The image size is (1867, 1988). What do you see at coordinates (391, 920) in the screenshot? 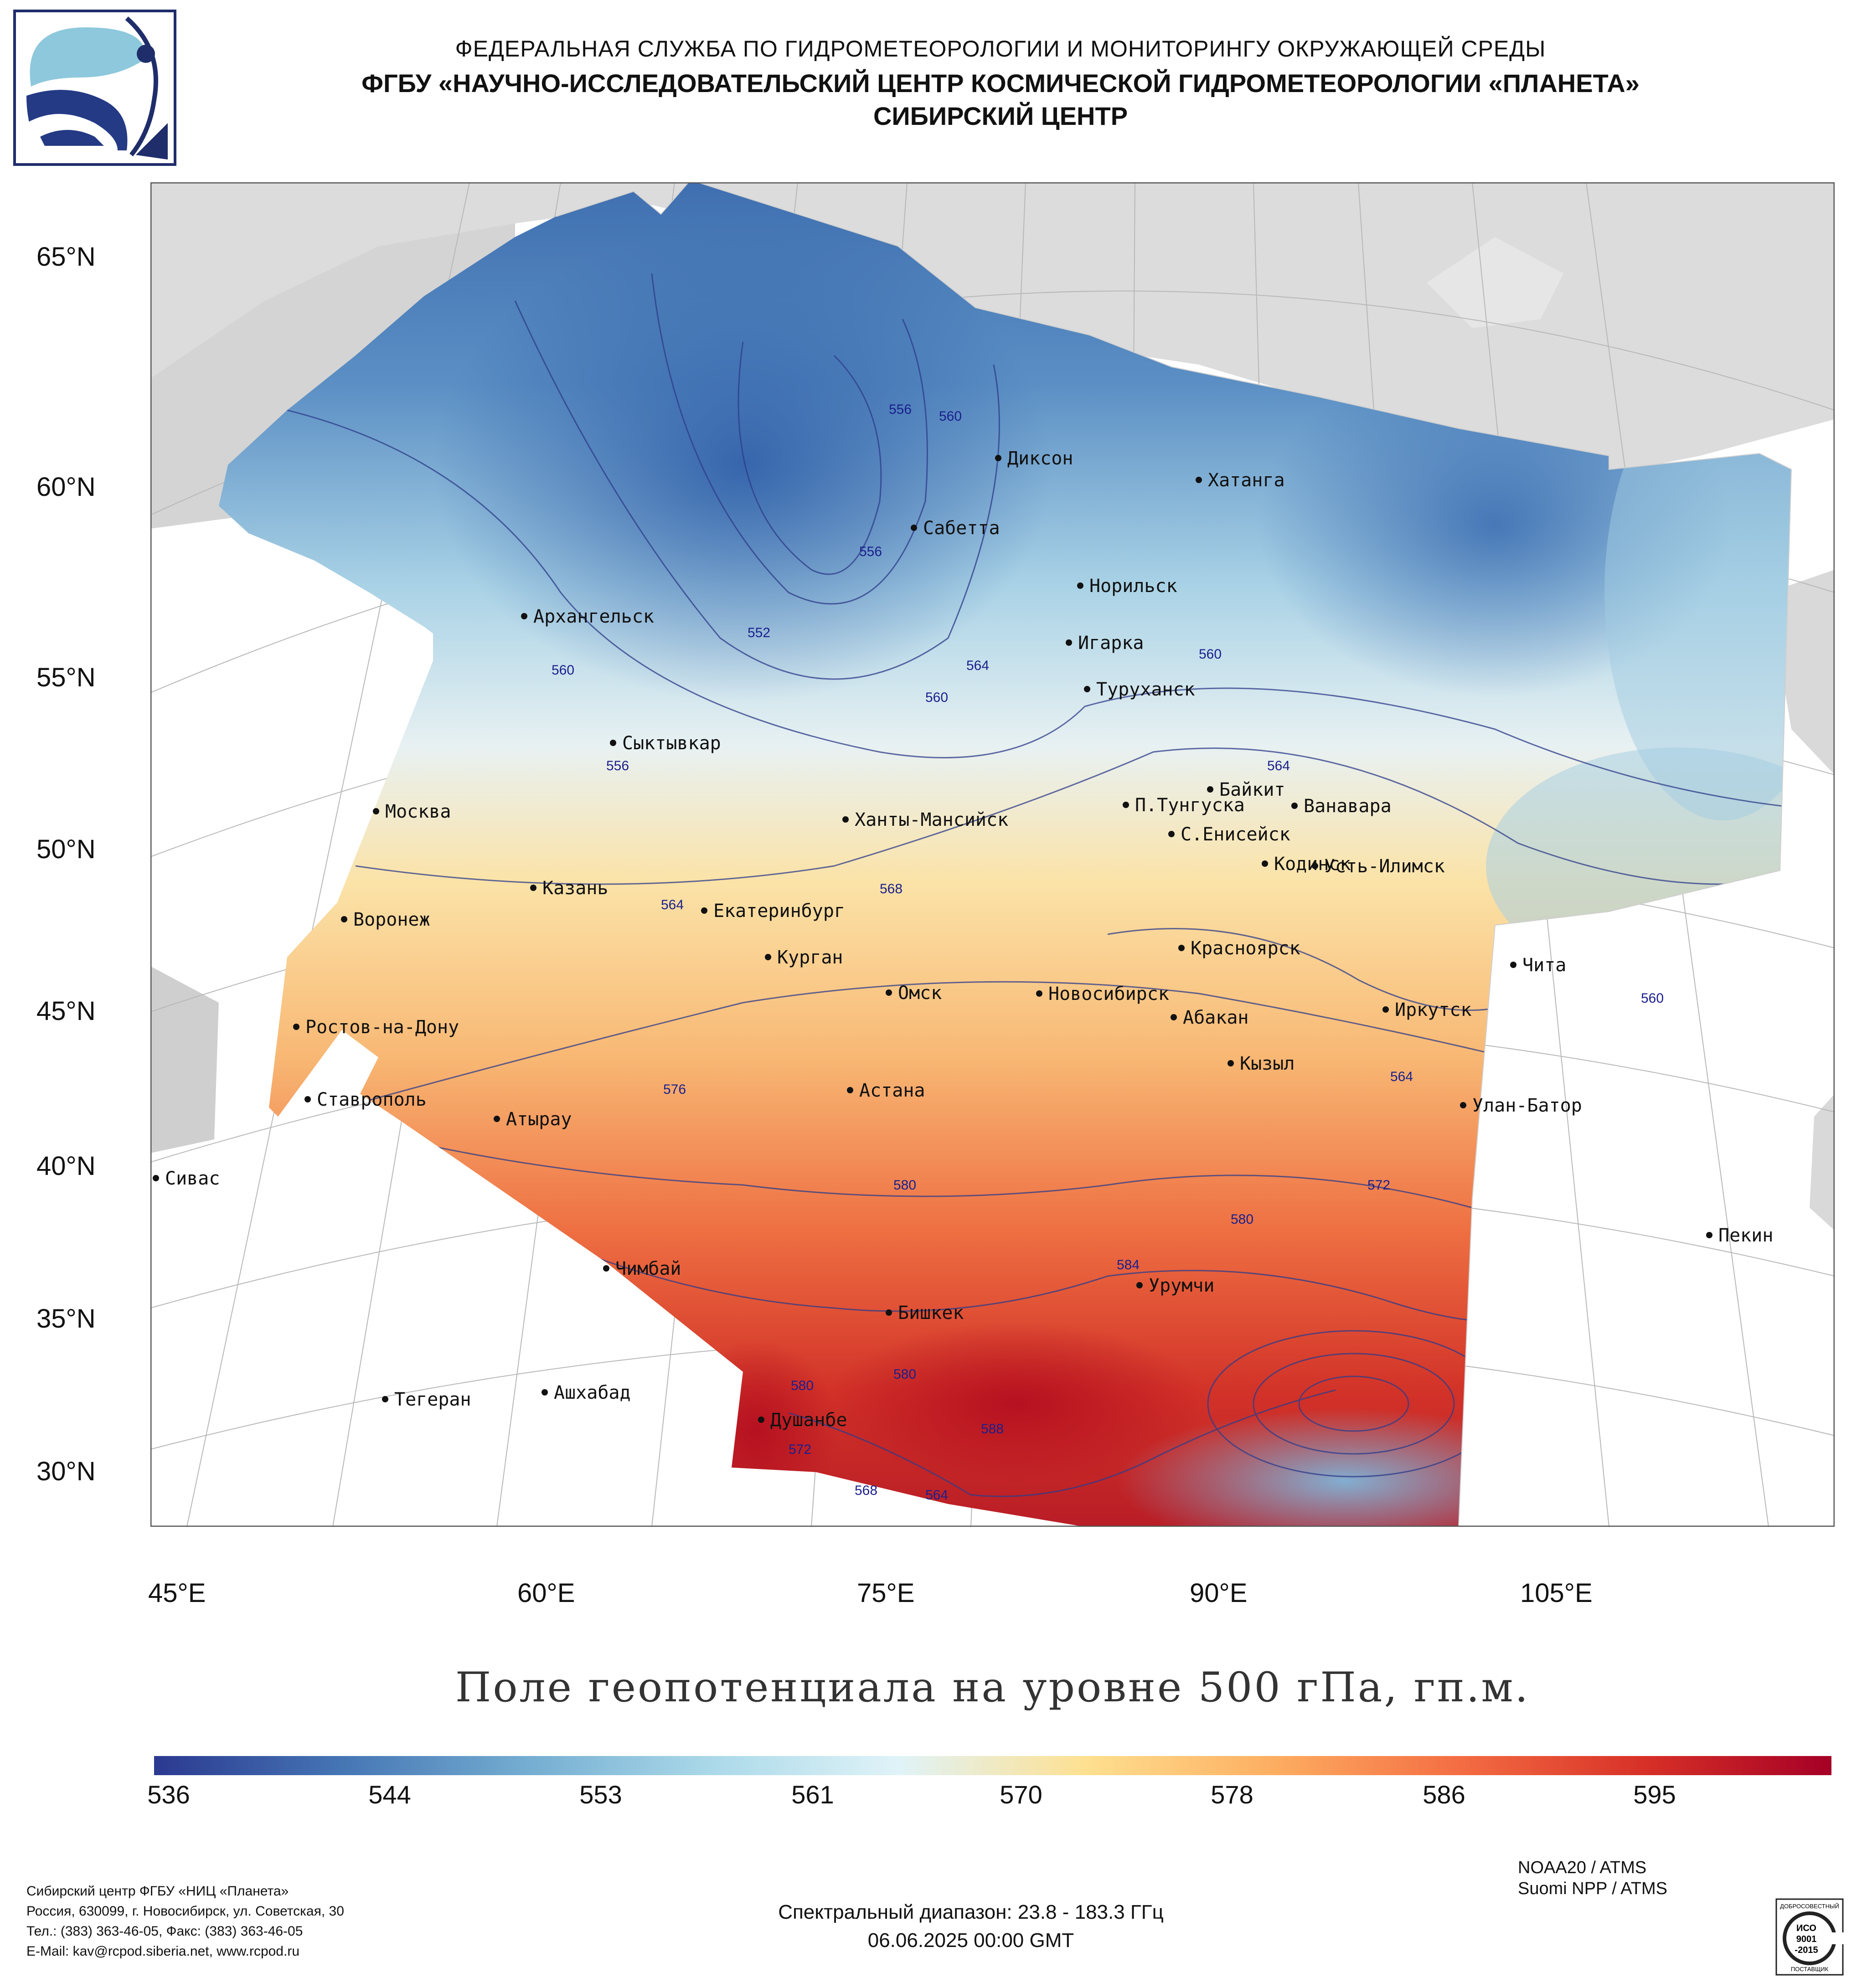
I see `city-label: Воронеж` at bounding box center [391, 920].